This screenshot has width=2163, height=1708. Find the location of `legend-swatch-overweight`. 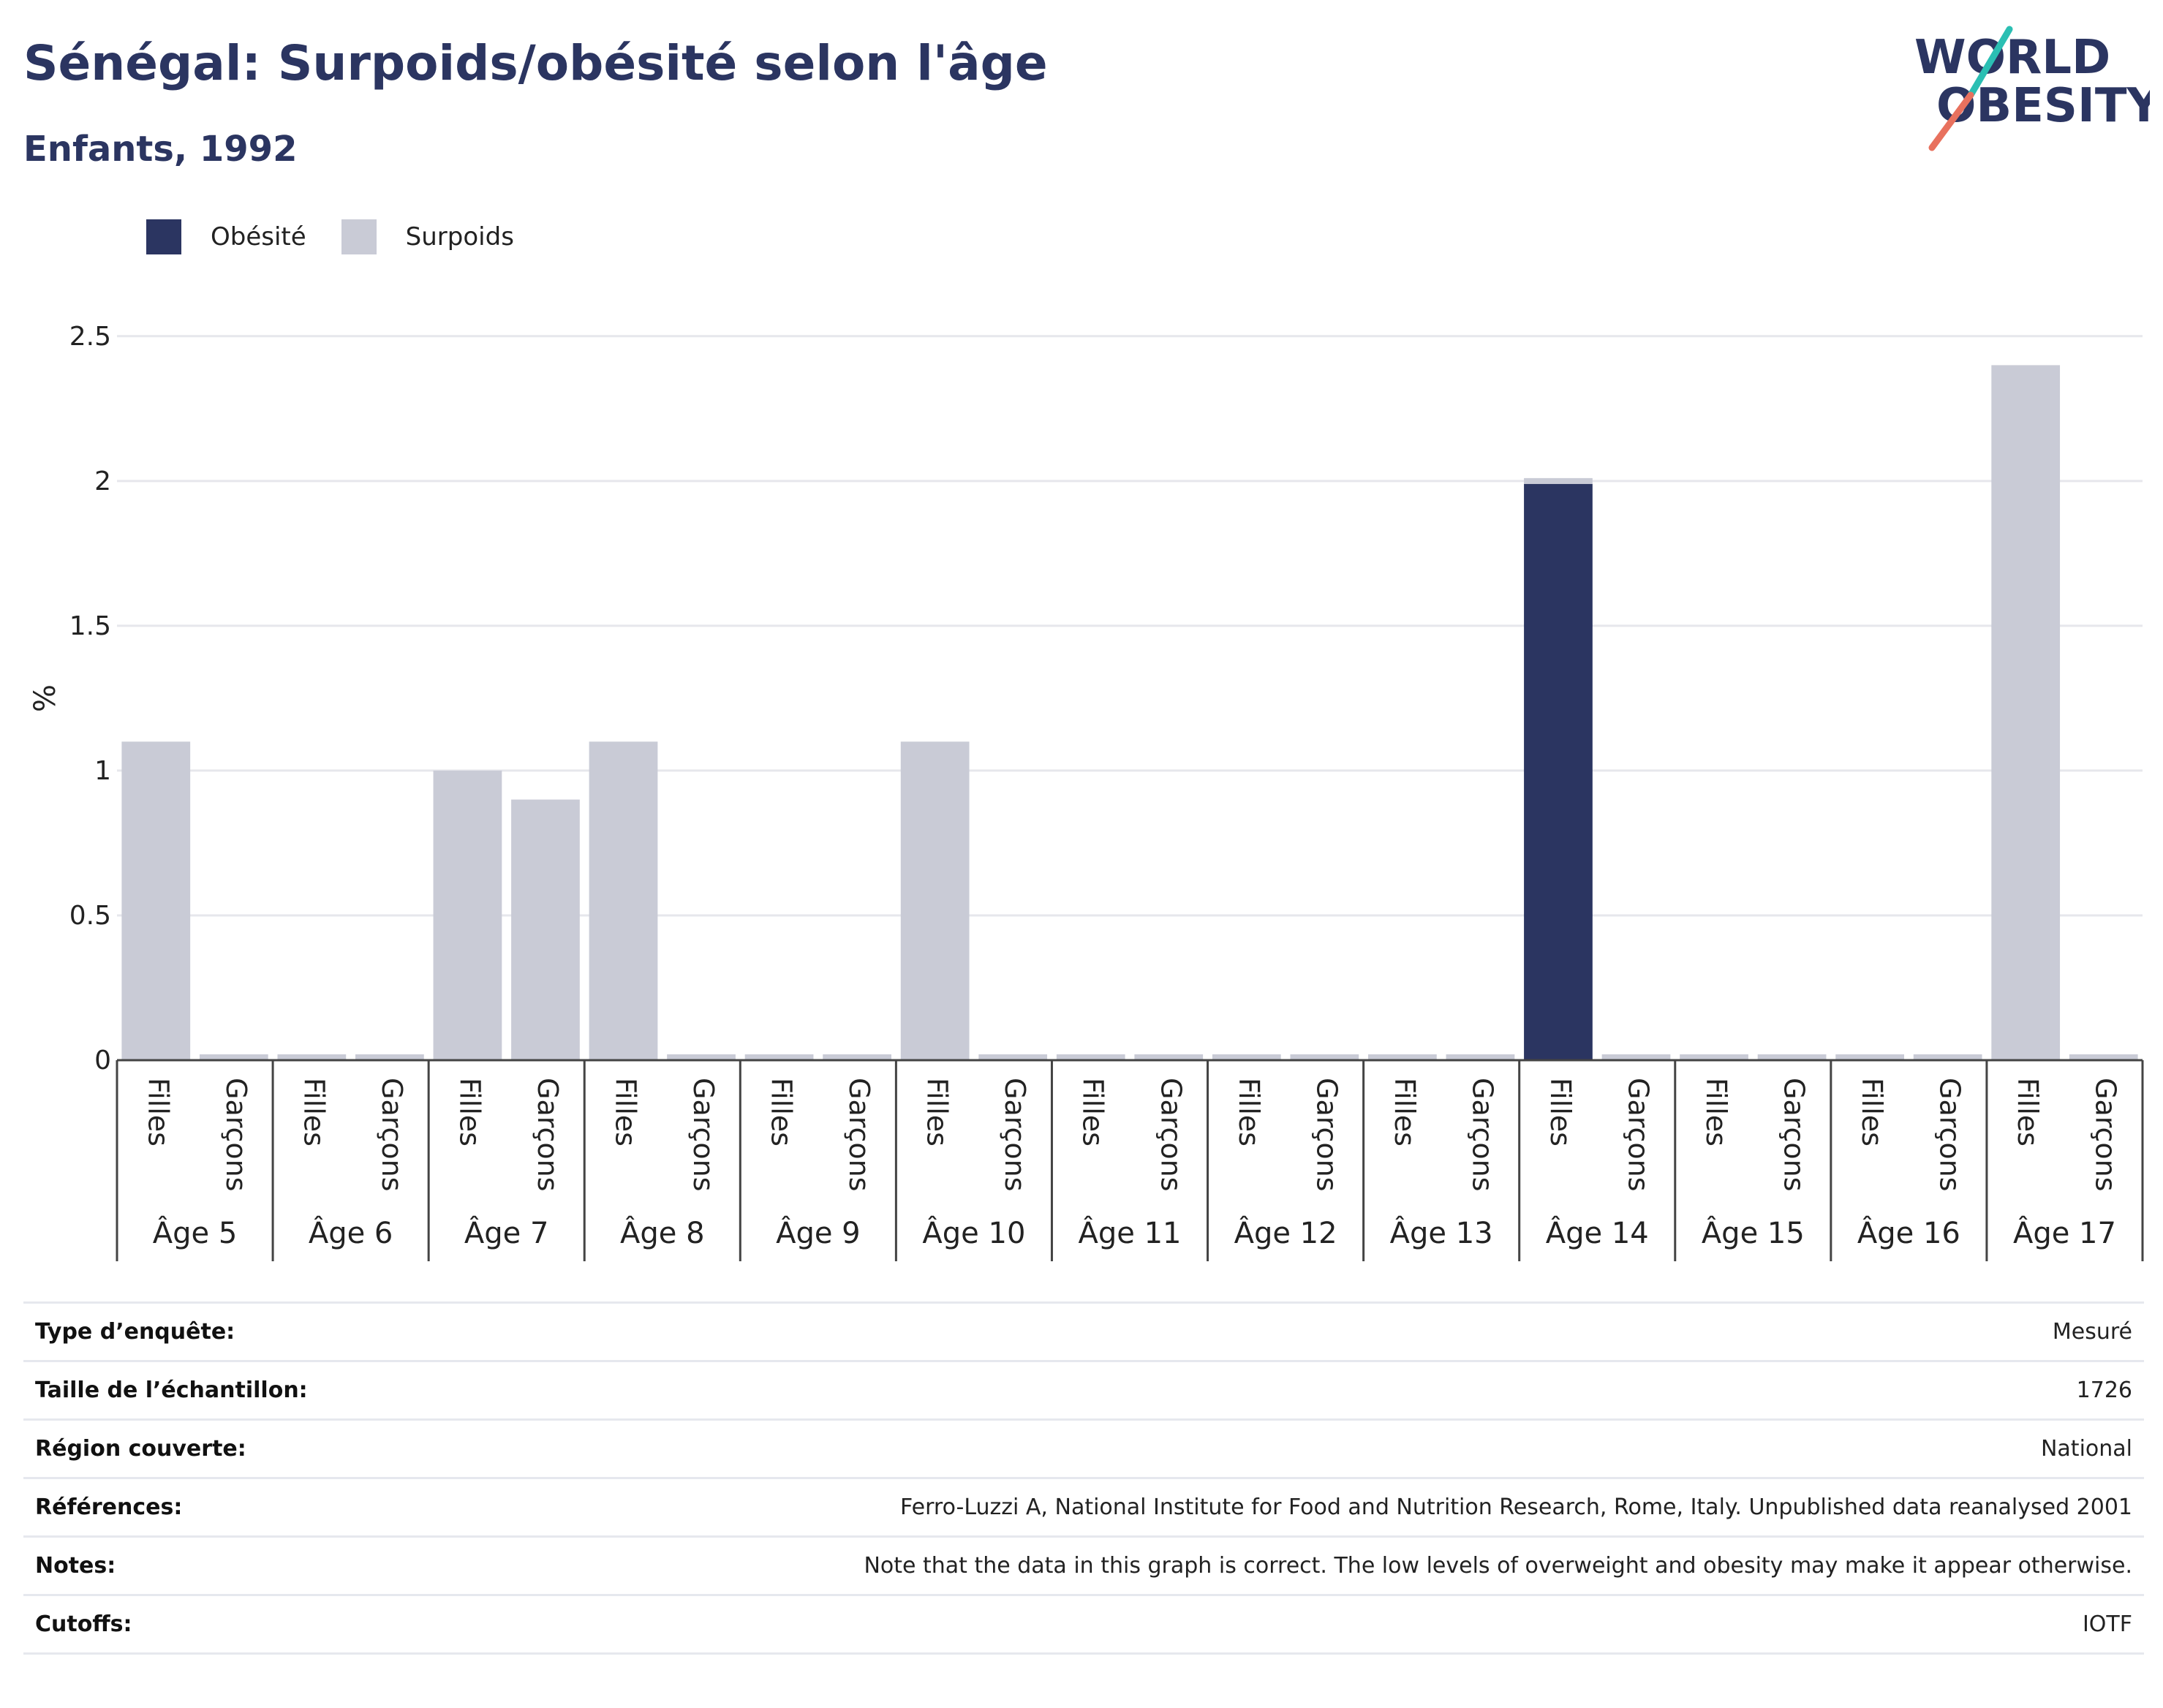

legend-swatch-overweight is located at coordinates (359, 236).